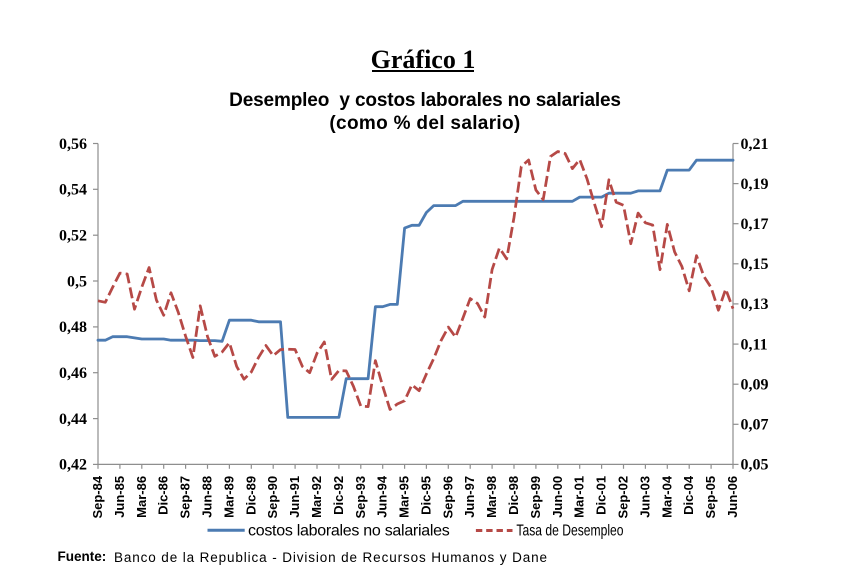 This screenshot has height=588, width=855. What do you see at coordinates (316, 497) in the screenshot?
I see `svg-text: Mar-92` at bounding box center [316, 497].